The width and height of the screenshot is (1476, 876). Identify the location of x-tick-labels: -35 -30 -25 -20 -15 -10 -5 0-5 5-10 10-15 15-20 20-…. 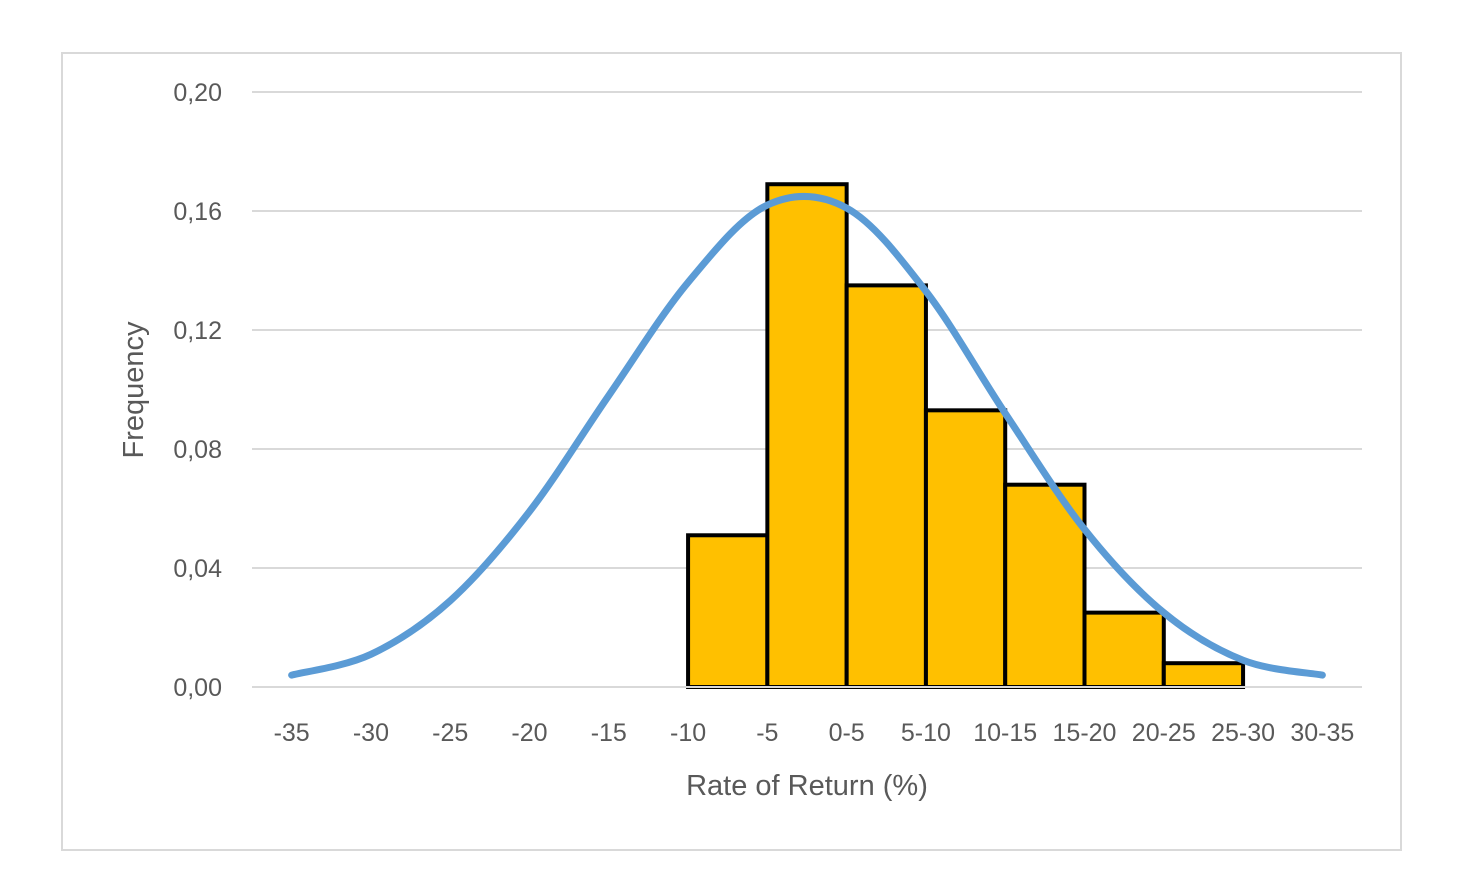
(814, 733).